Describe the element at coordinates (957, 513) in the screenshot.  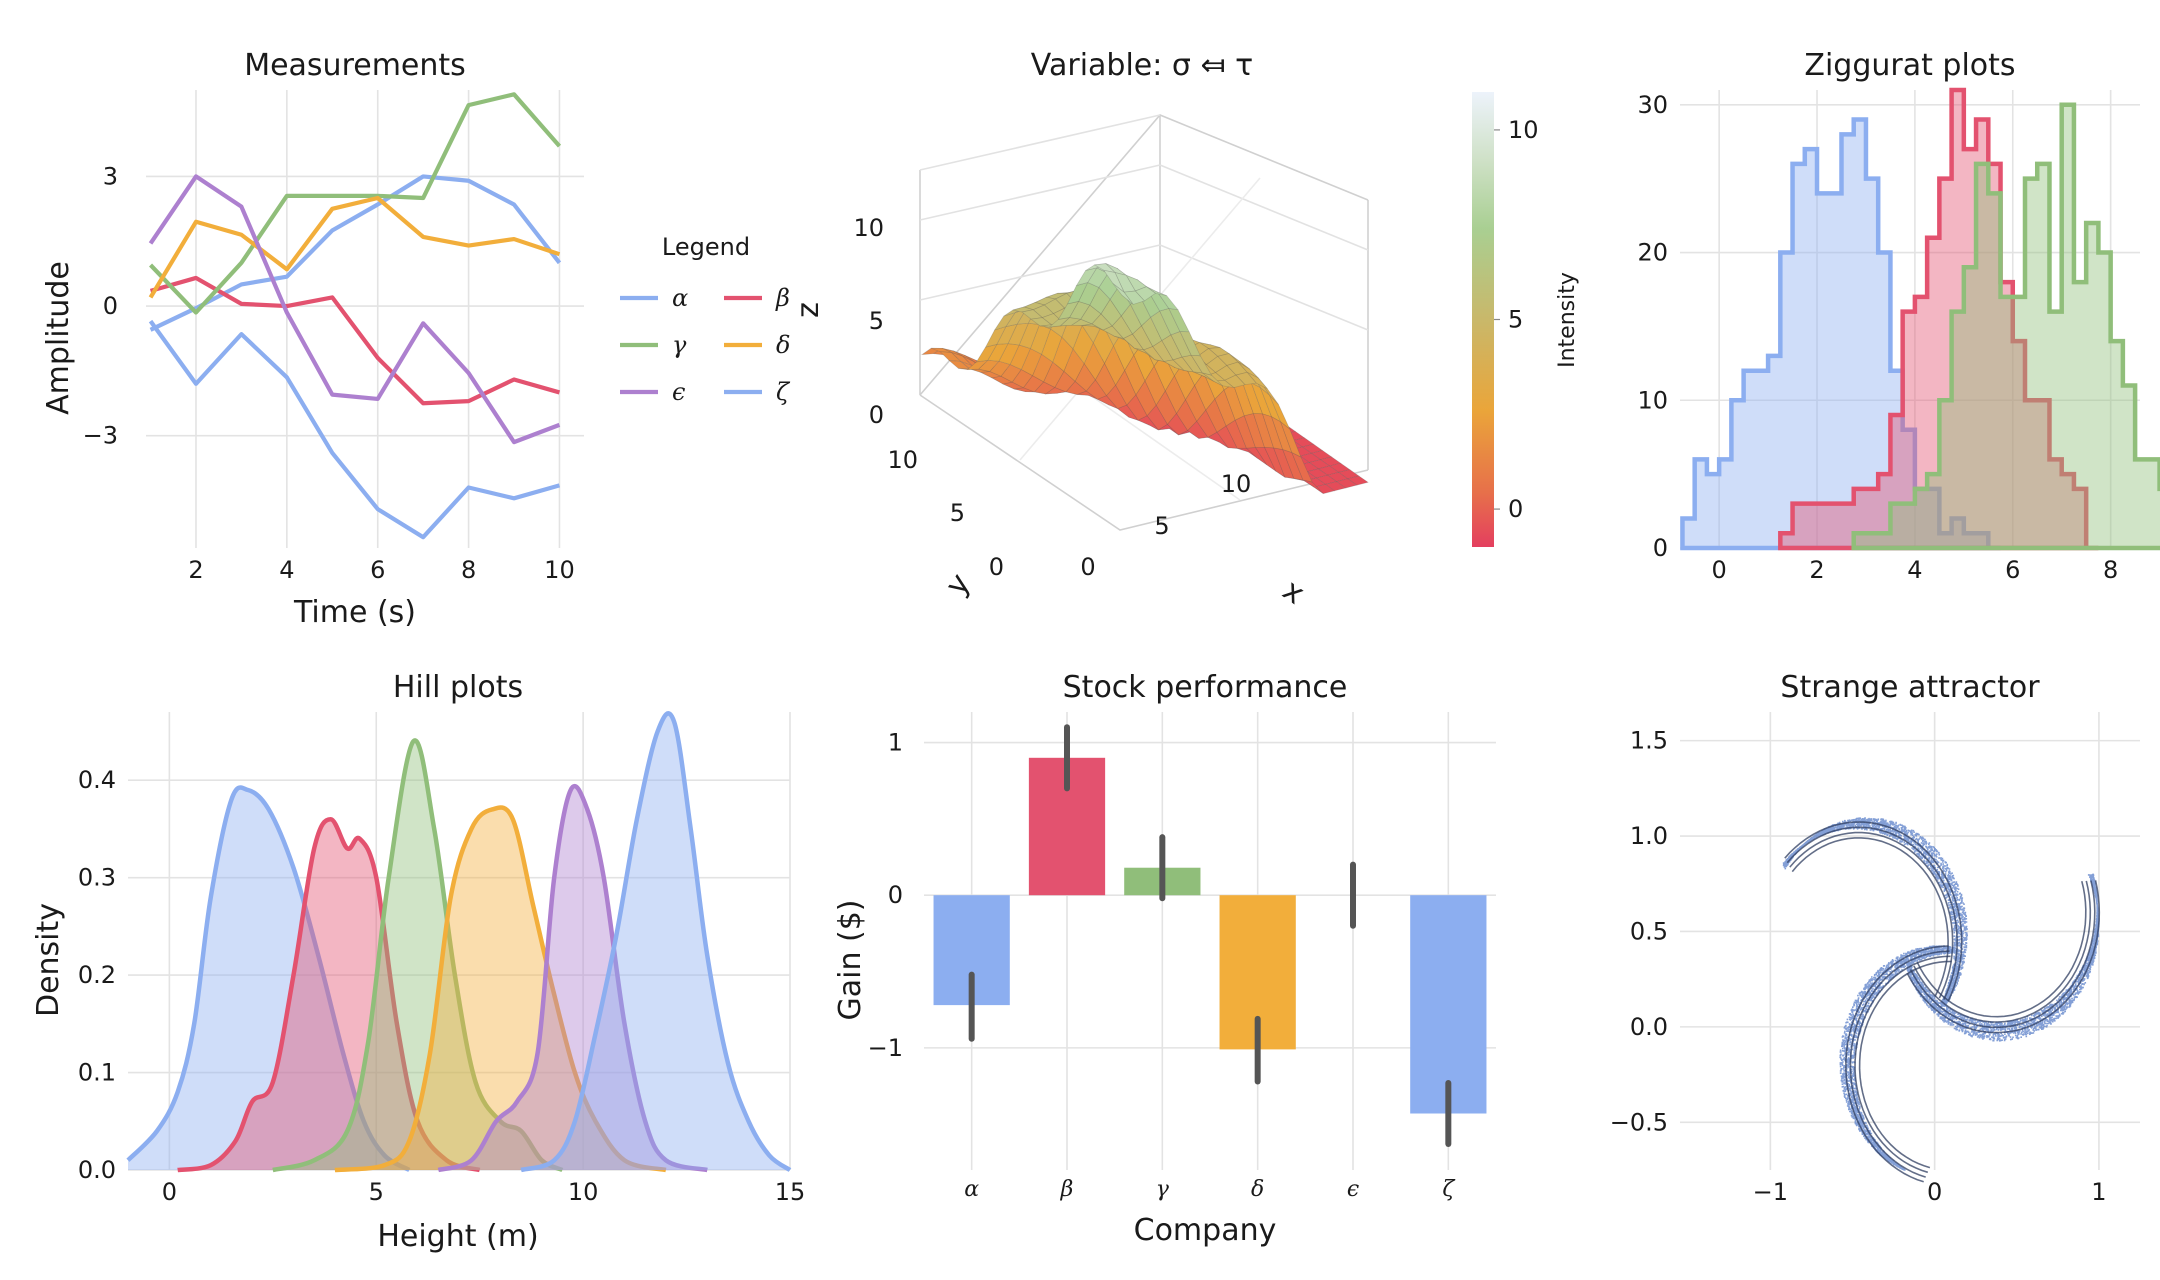
I see `surface-y-tick-label: 5` at that location.